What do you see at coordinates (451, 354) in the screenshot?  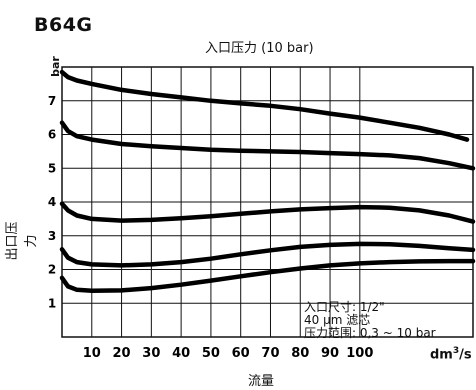 I see `x-unit-label: dm3/s` at bounding box center [451, 354].